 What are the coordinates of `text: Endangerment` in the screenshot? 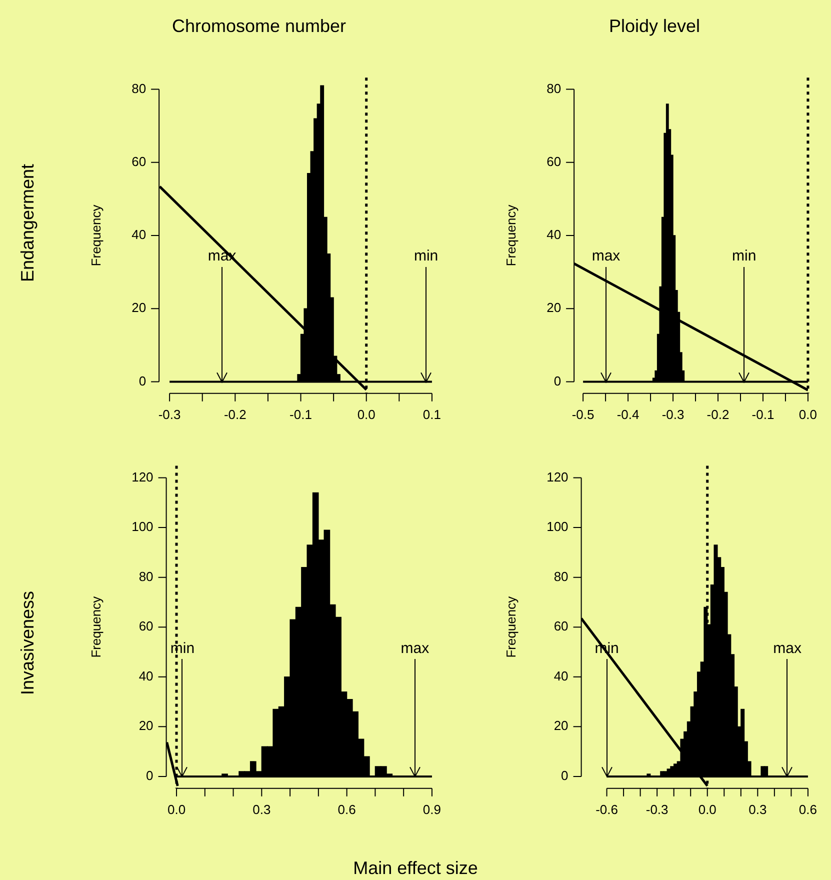 It's located at (28, 222).